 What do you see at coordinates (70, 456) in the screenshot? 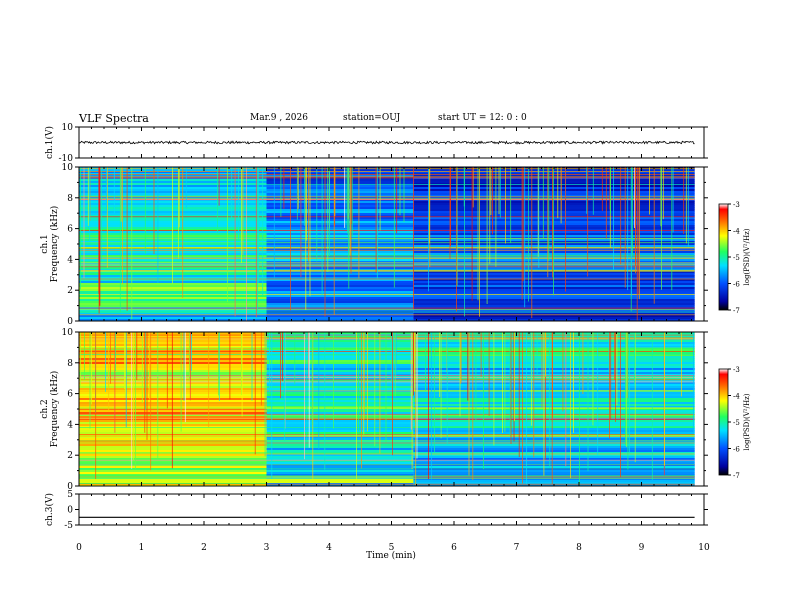
I see `ytick-label-s2: 2` at bounding box center [70, 456].